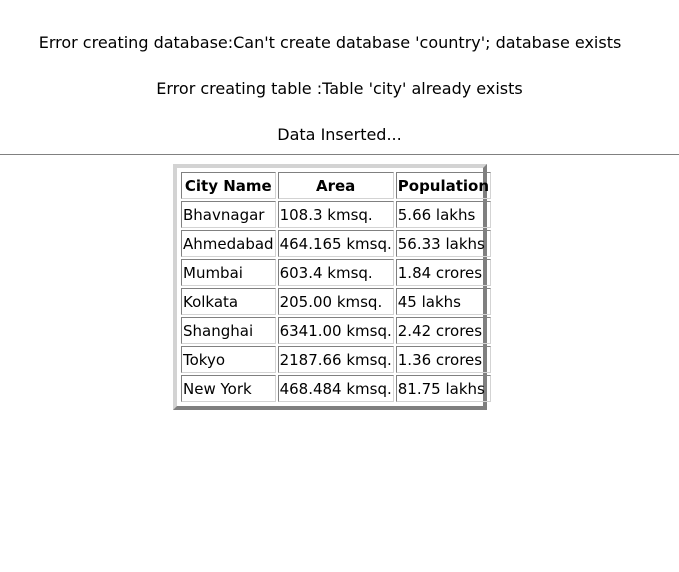 The image size is (679, 572). I want to click on column-header-city-name: City Name, so click(228, 185).